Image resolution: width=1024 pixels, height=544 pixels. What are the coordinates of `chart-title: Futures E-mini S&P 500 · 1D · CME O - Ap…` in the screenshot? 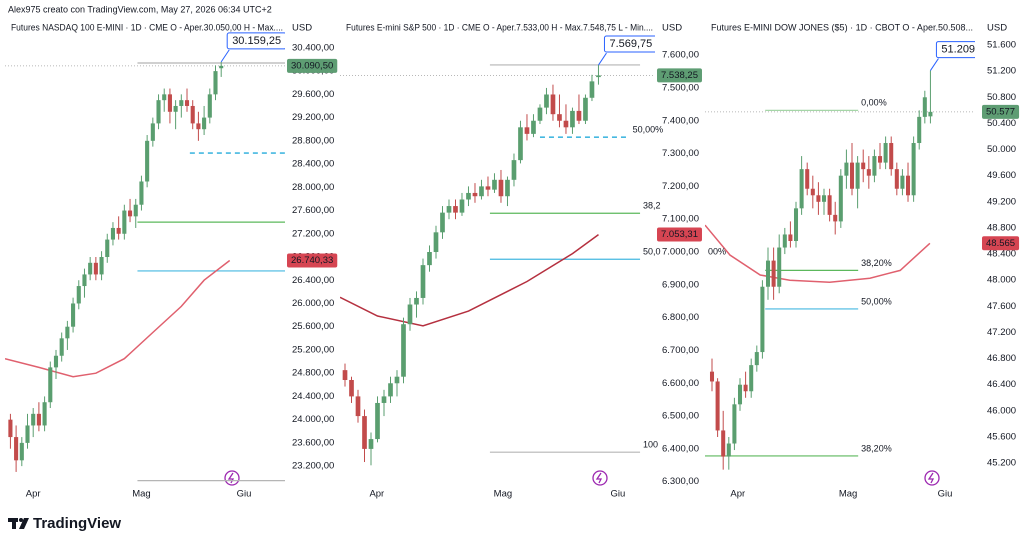 It's located at (499, 28).